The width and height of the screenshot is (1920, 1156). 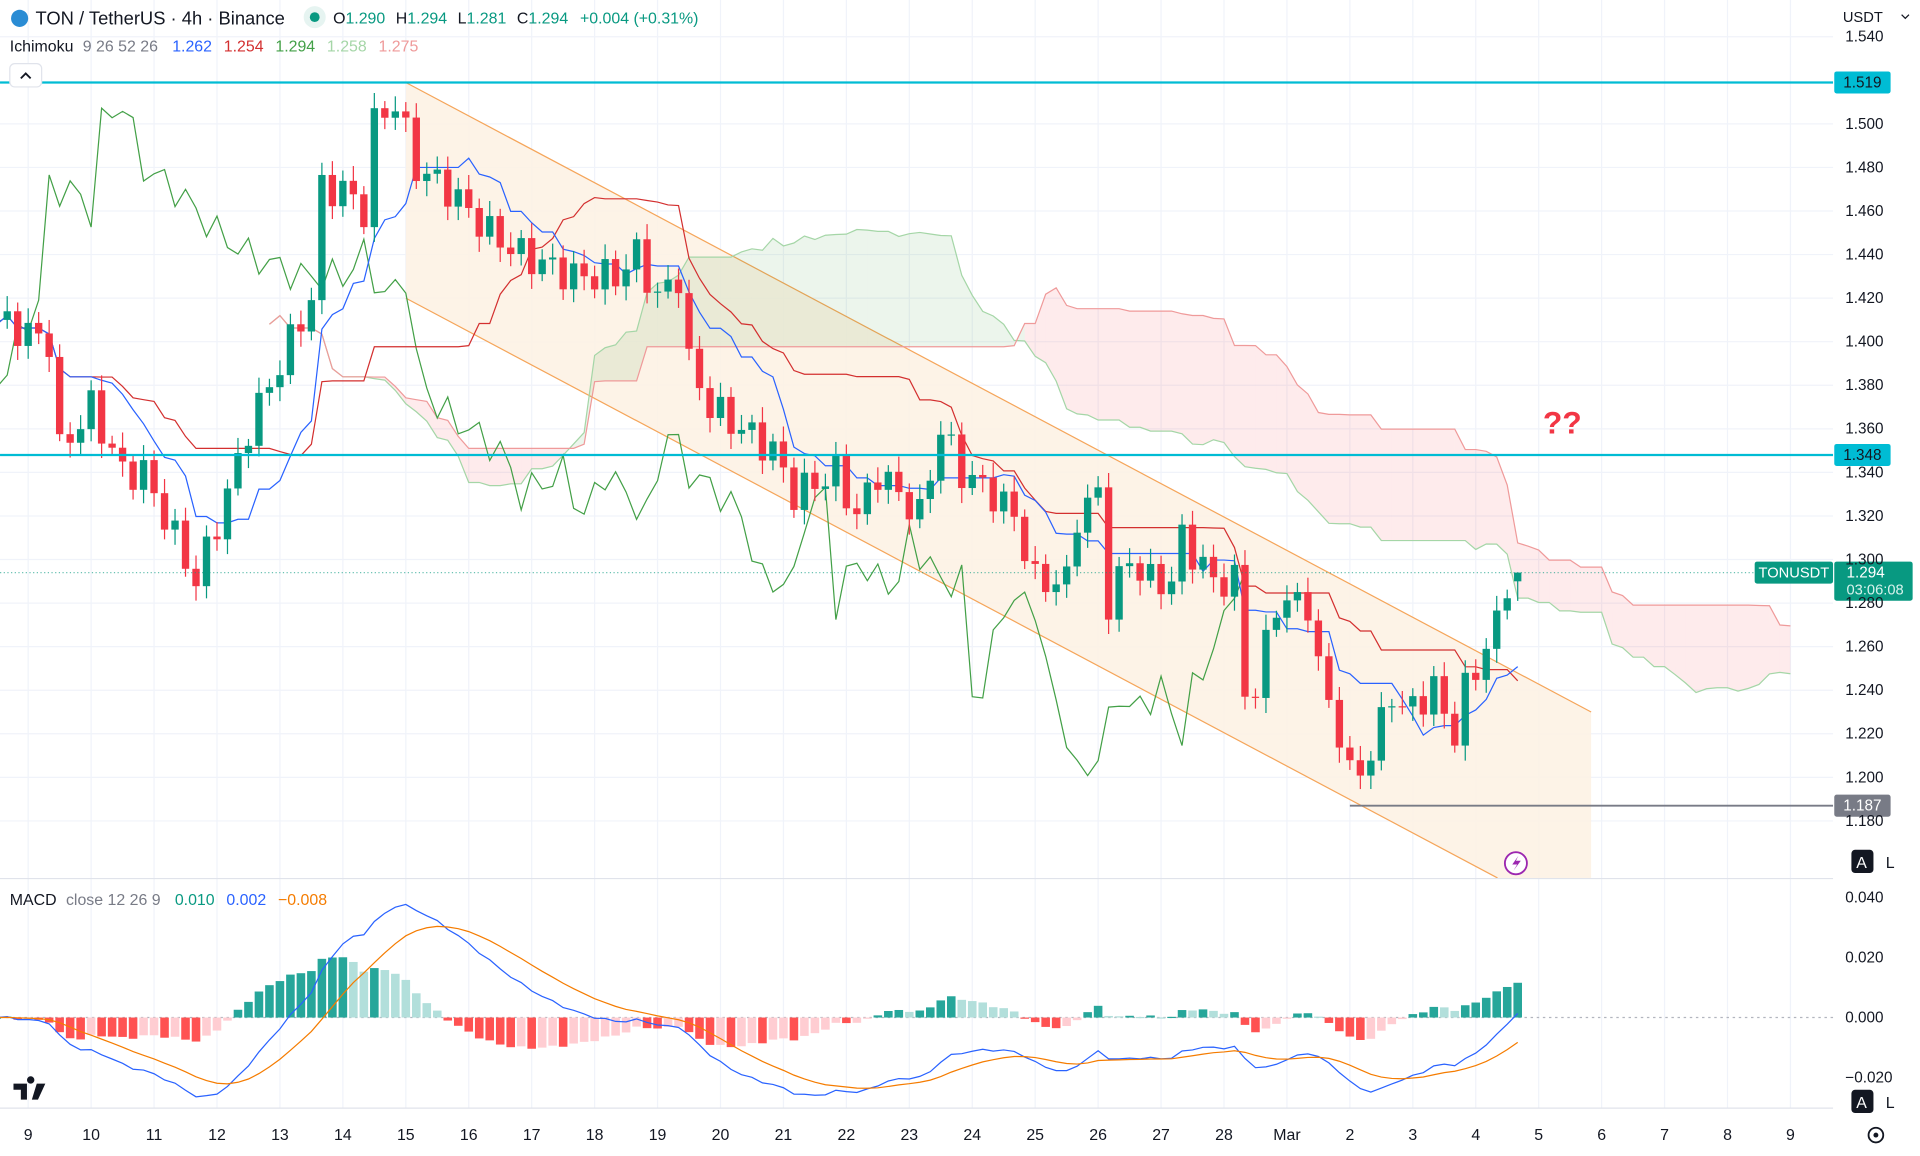 What do you see at coordinates (1862, 861) in the screenshot?
I see `auto-scale-button: A` at bounding box center [1862, 861].